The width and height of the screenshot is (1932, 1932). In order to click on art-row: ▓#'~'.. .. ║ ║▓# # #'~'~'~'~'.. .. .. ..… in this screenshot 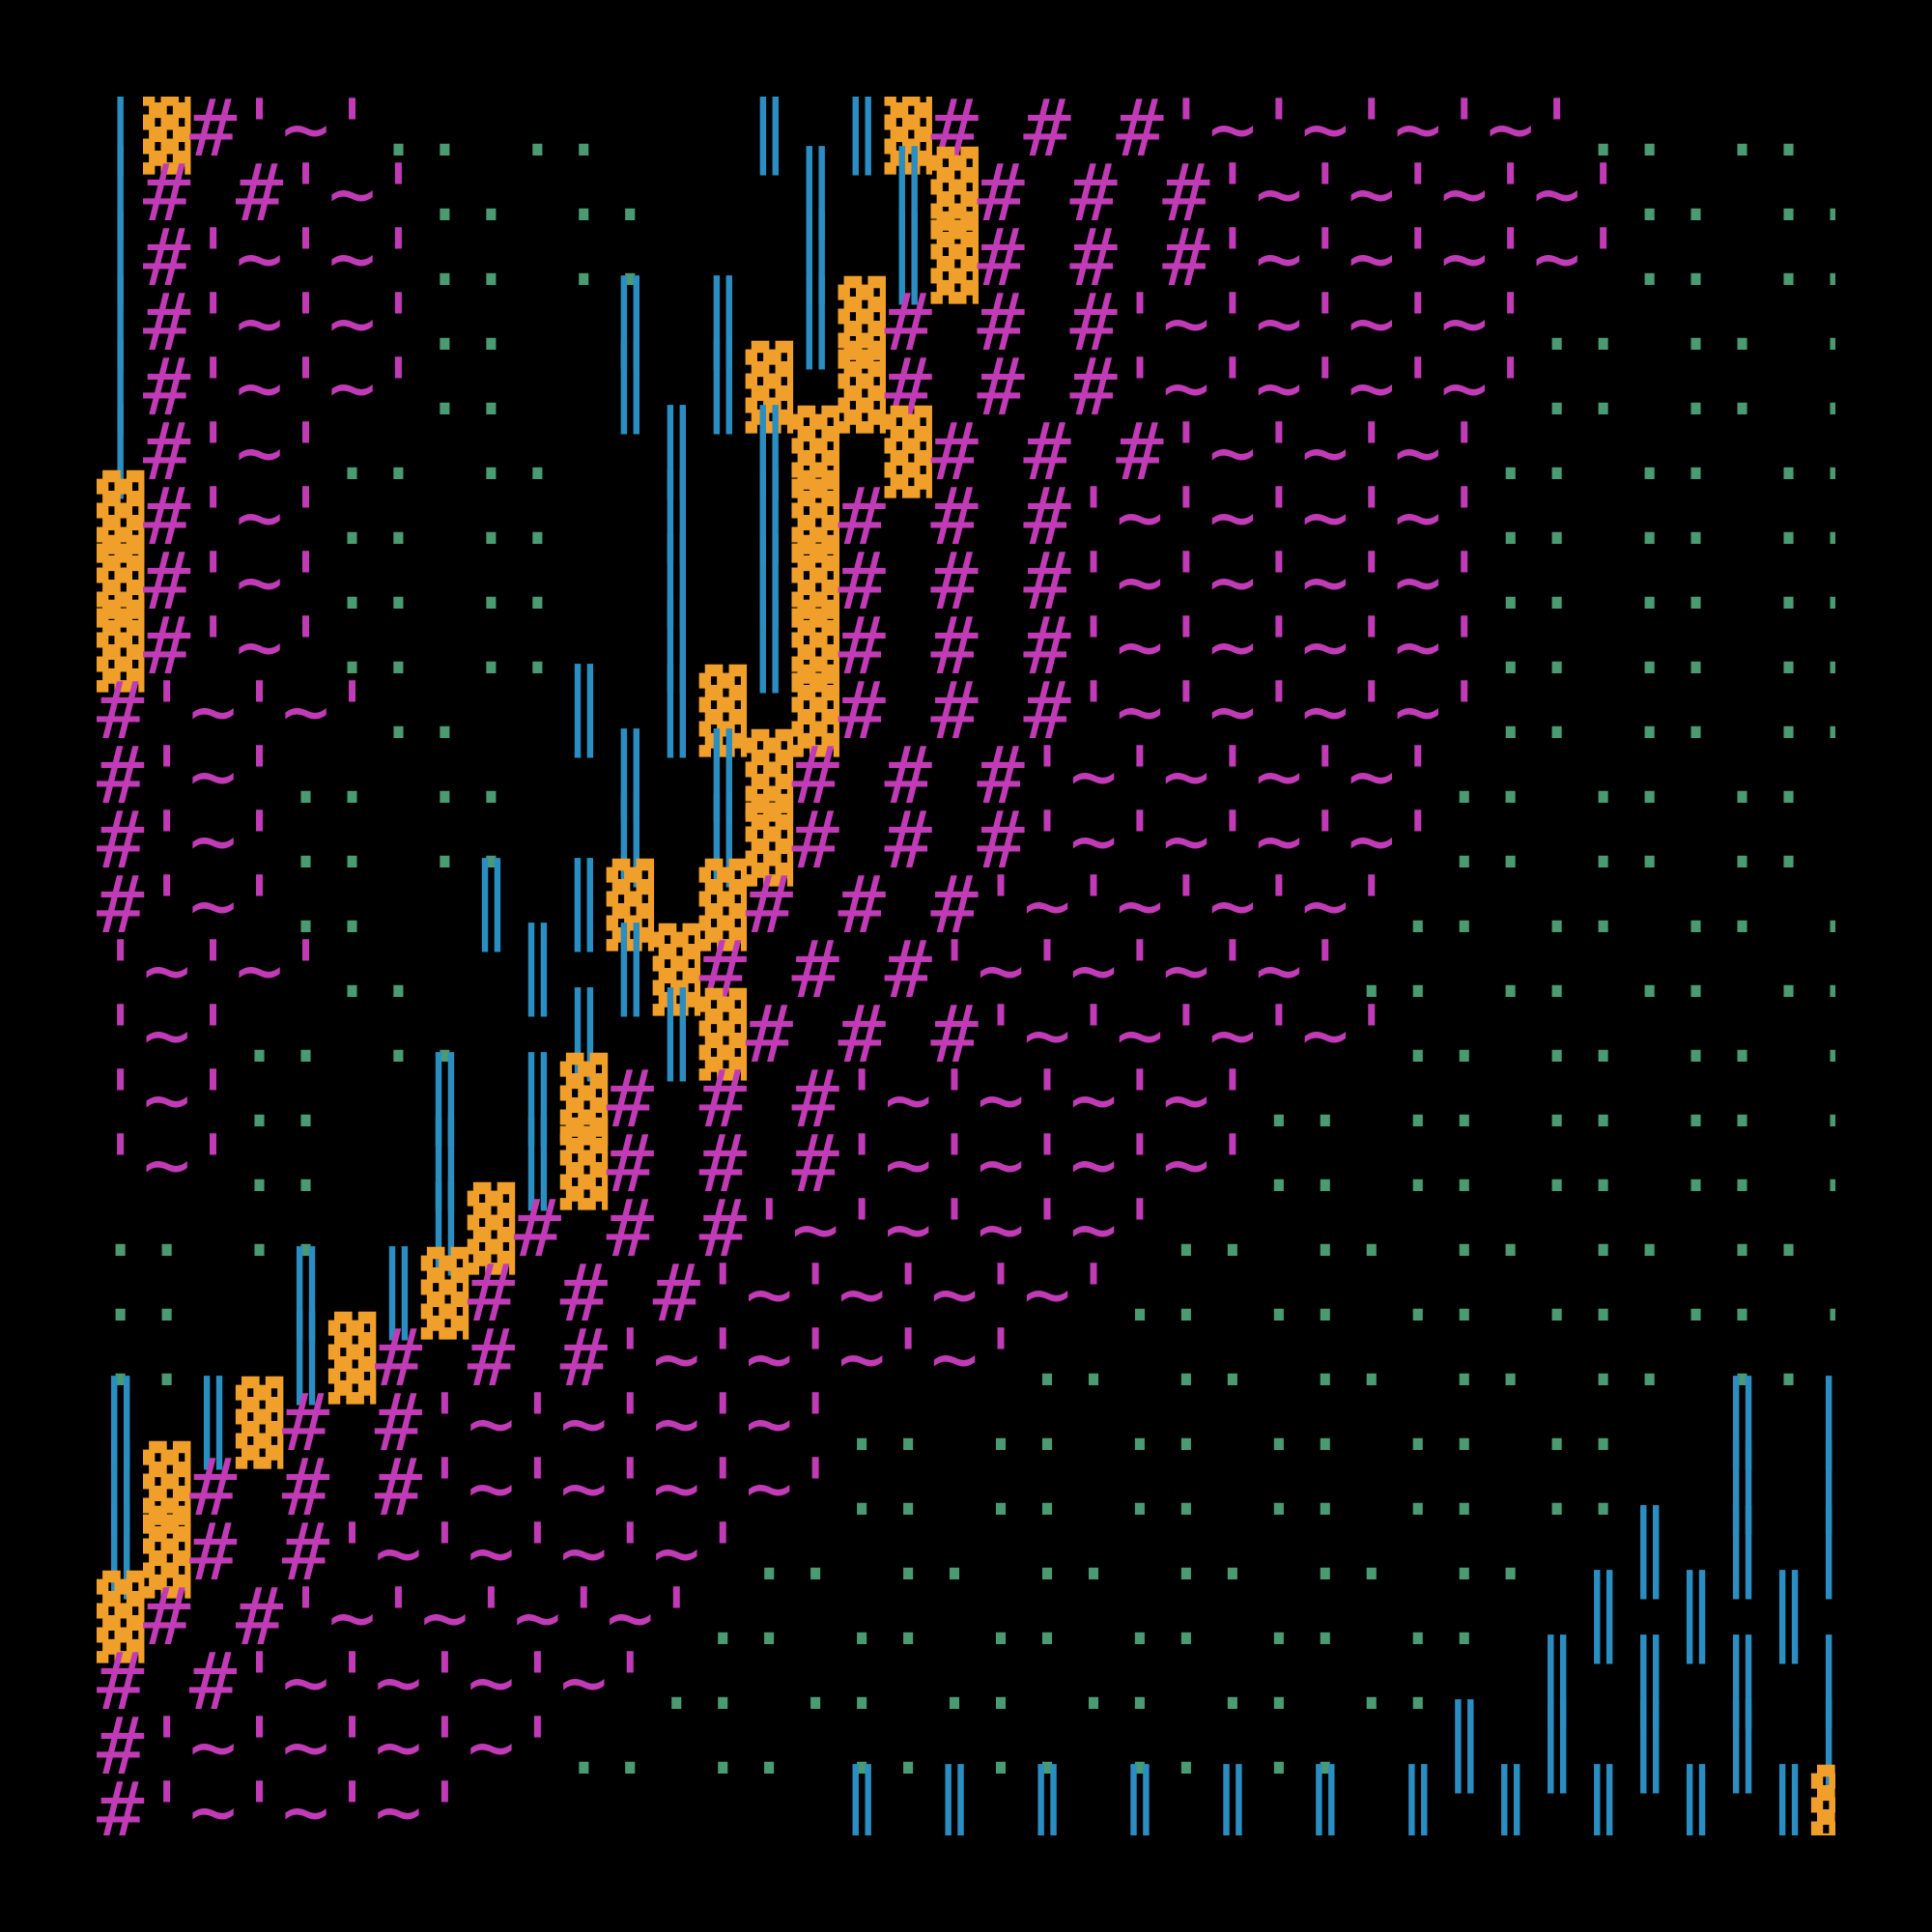, I will do `click(966, 582)`.